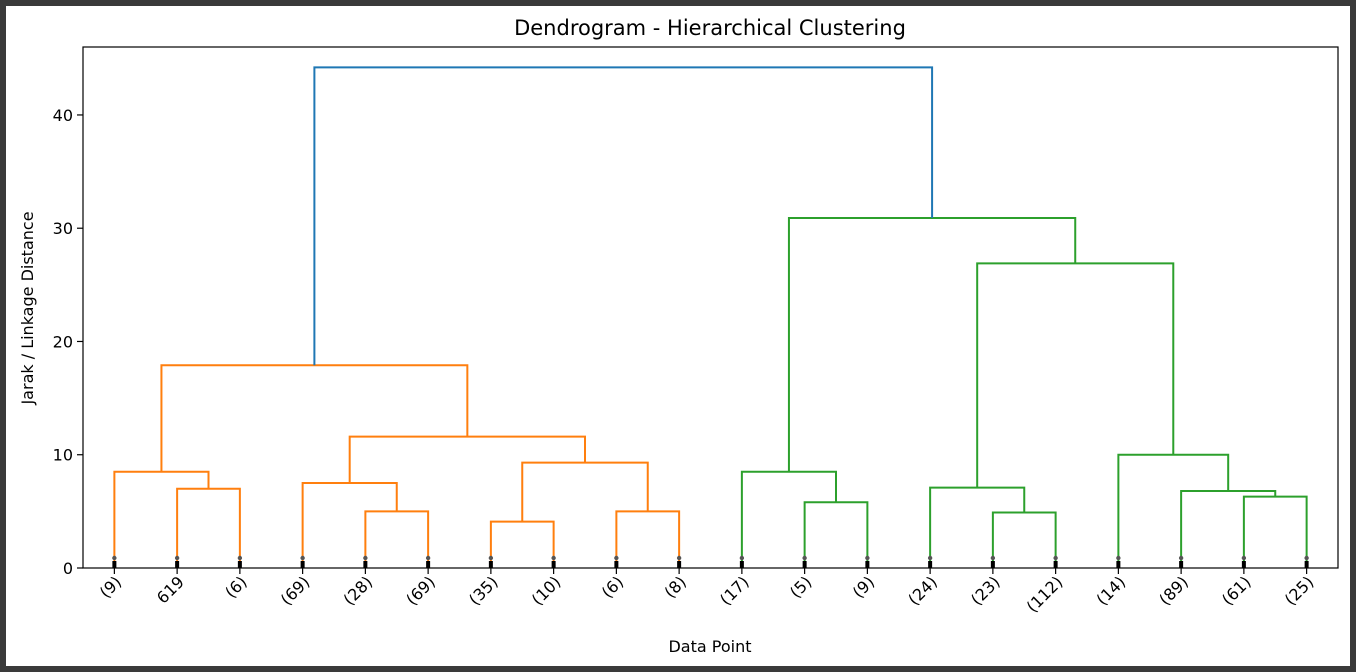  What do you see at coordinates (483, 590) in the screenshot?
I see `x-tick-label: (35)` at bounding box center [483, 590].